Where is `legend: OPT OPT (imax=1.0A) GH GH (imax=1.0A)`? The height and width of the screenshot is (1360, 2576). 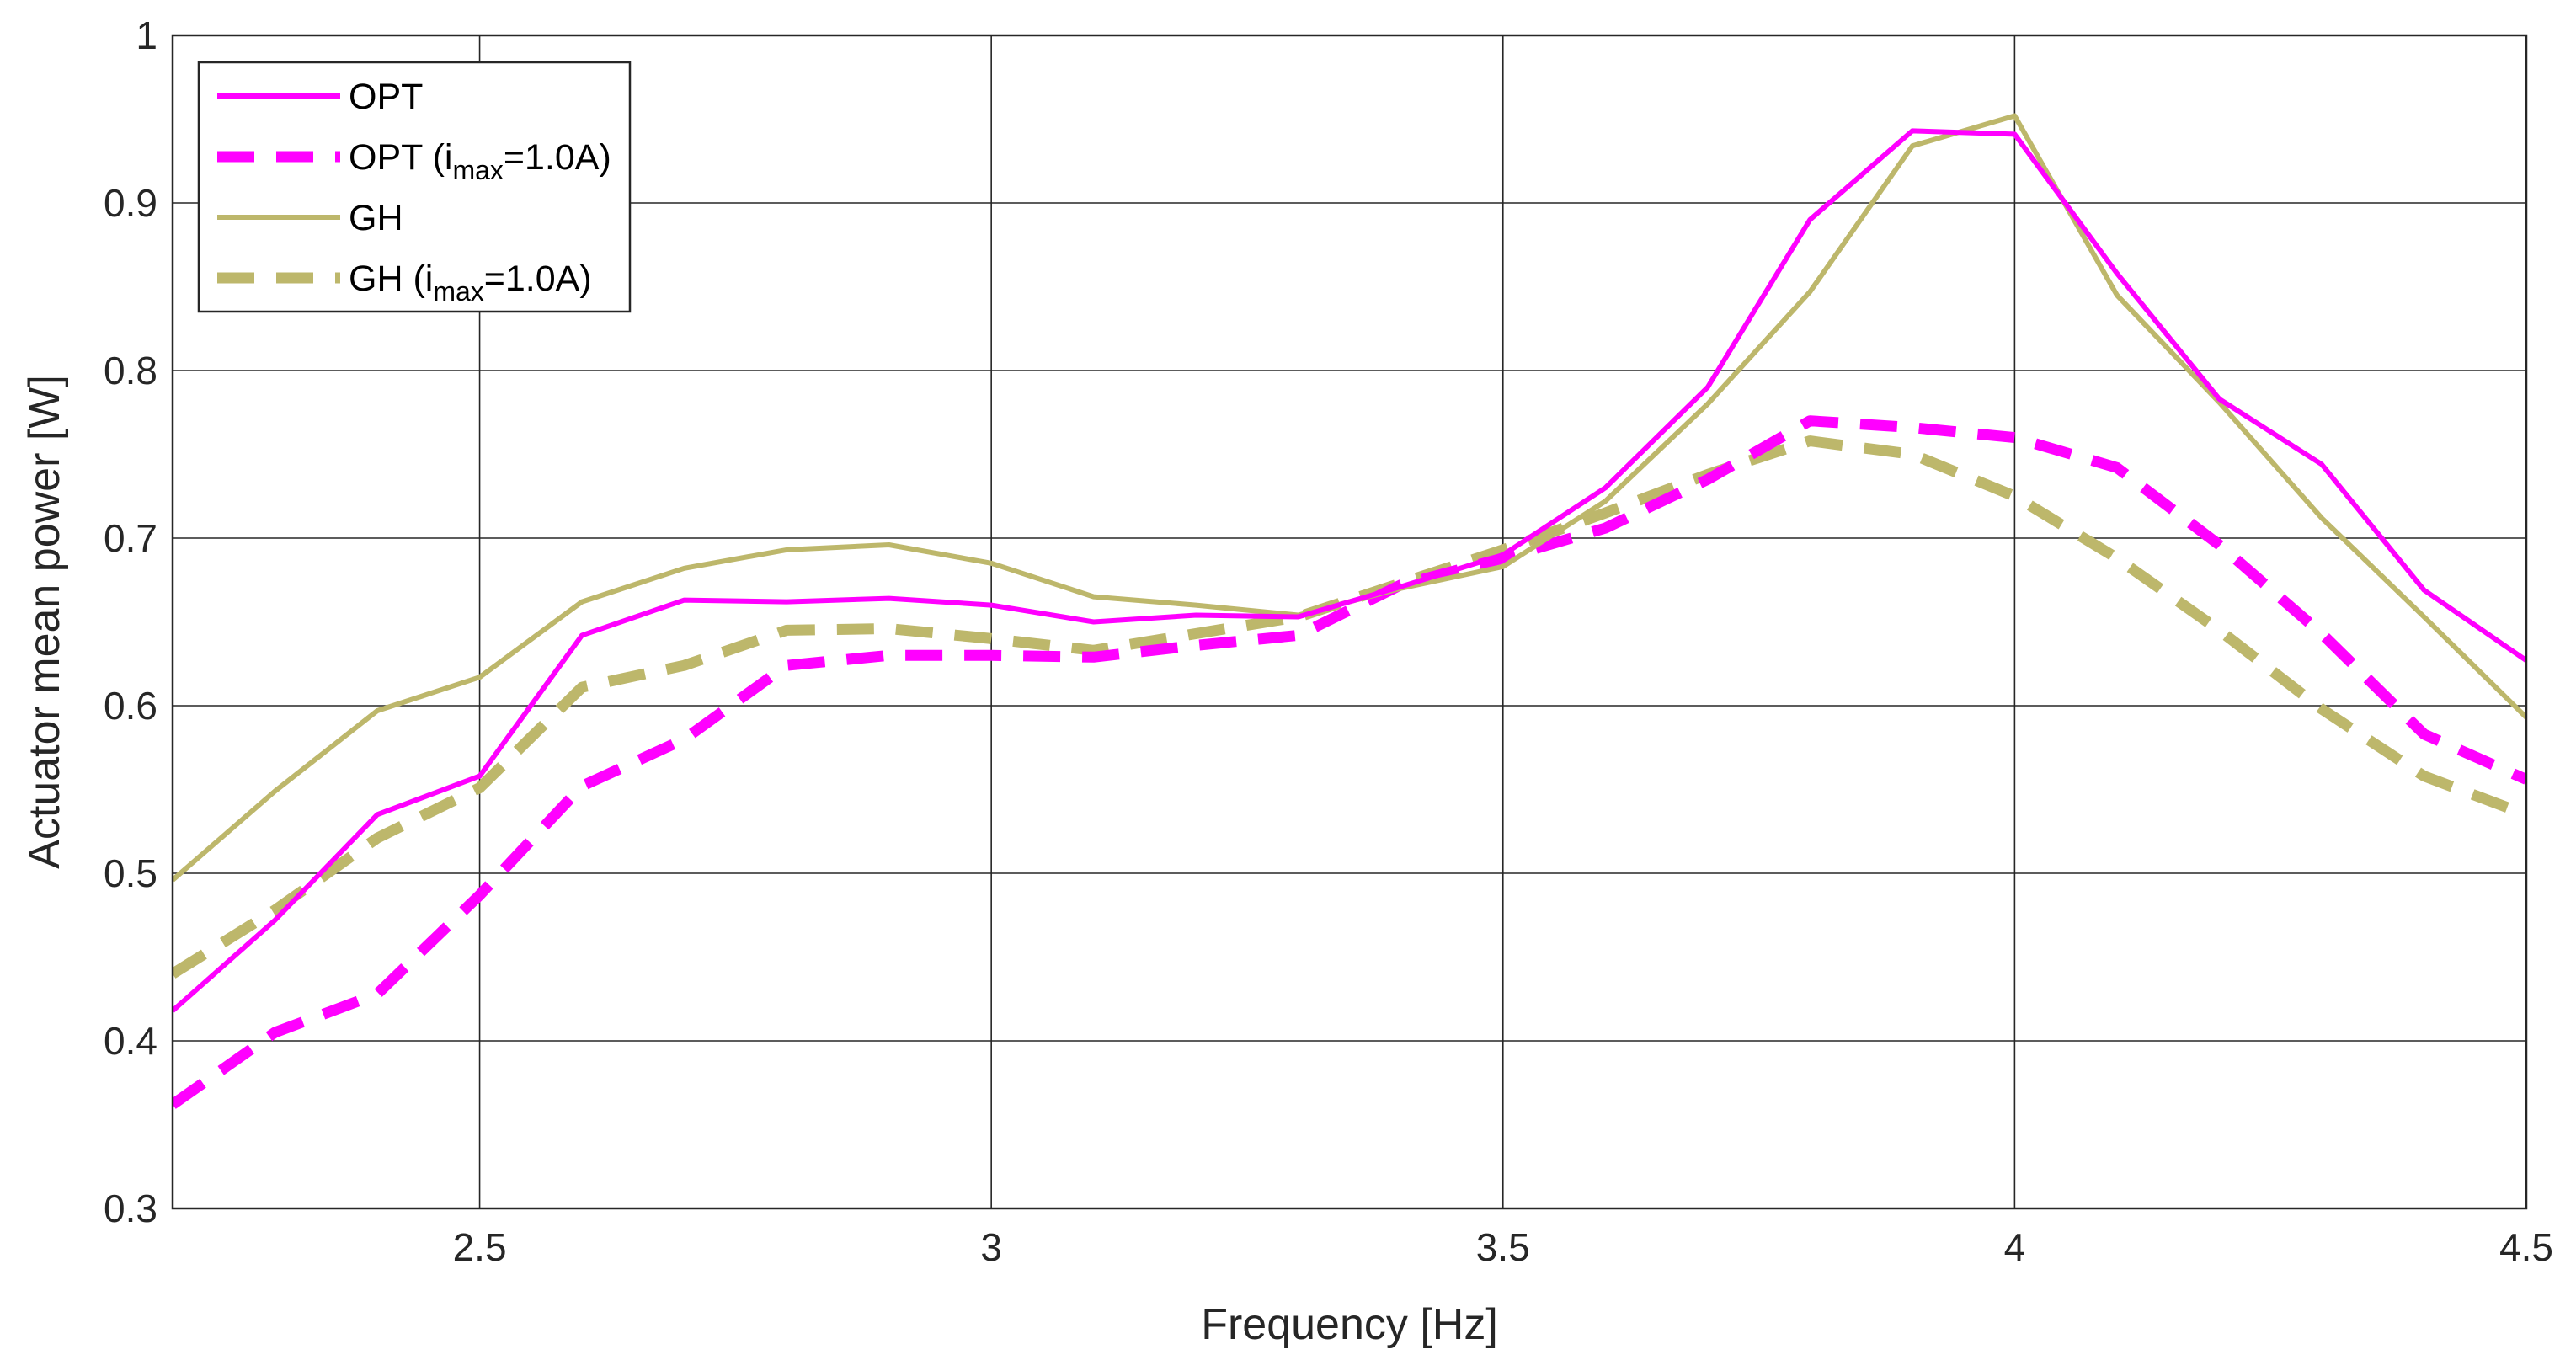
legend: OPT OPT (imax=1.0A) GH GH (imax=1.0A) is located at coordinates (414, 187).